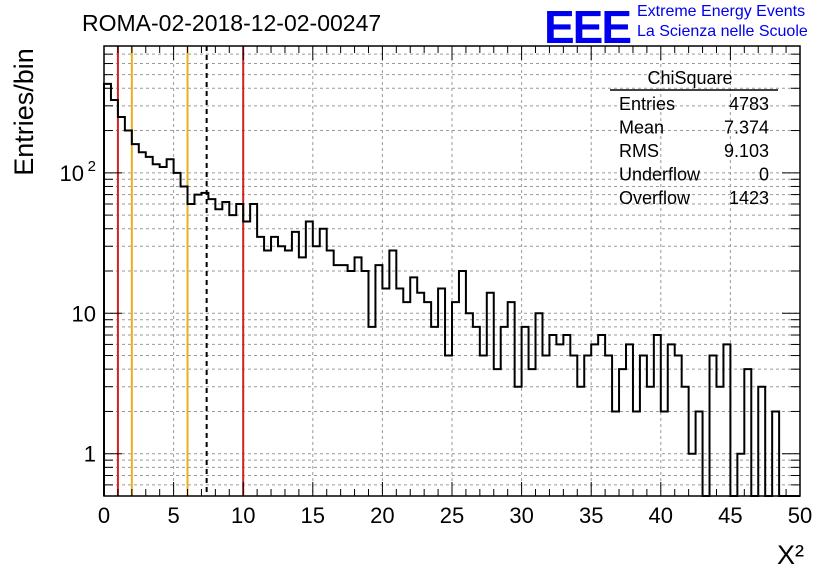 The width and height of the screenshot is (836, 572). I want to click on stats-label: Mean, so click(641, 128).